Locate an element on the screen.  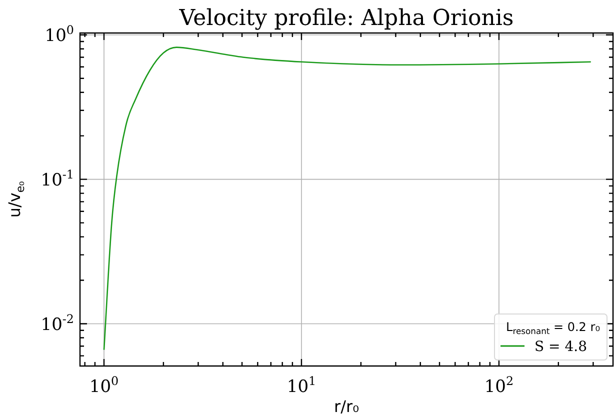
y-axis-title: u/ve₀ is located at coordinates (16, 199).